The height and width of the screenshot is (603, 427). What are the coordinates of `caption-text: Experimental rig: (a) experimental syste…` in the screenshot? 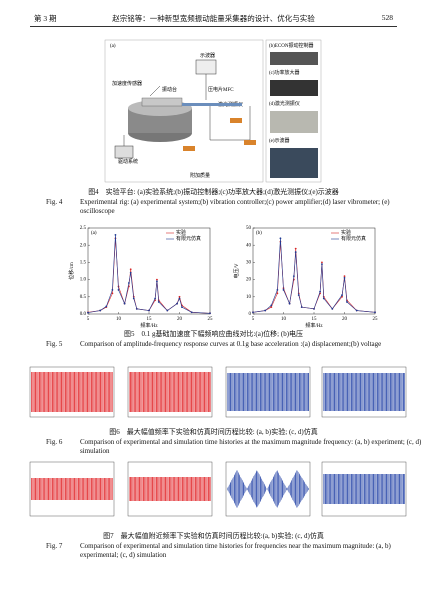 It's located at (235, 206).